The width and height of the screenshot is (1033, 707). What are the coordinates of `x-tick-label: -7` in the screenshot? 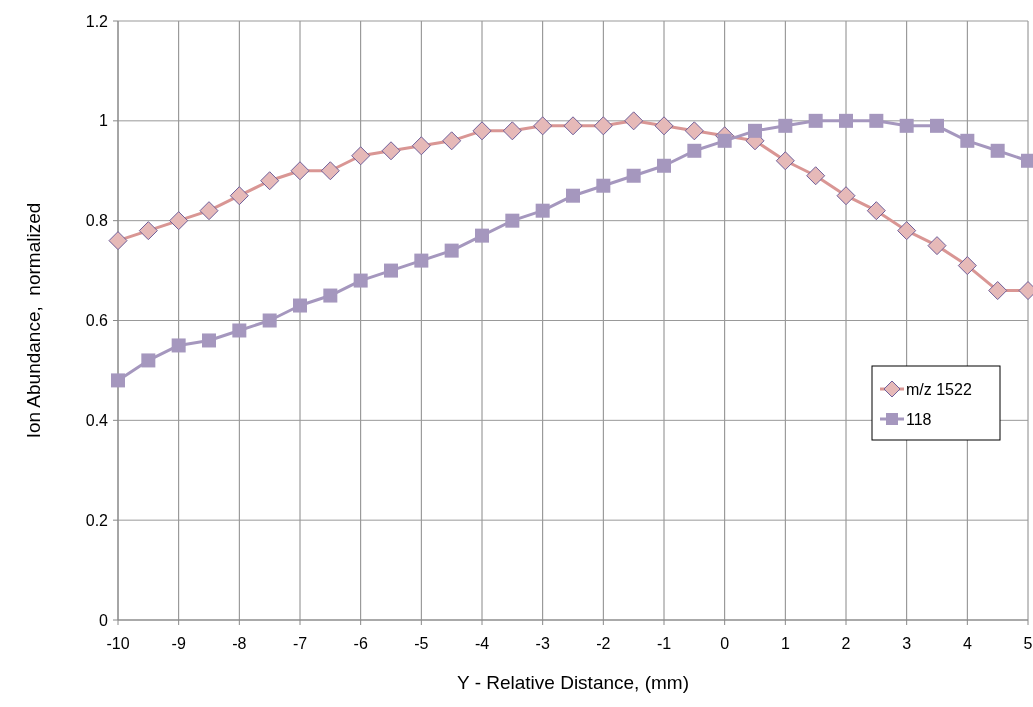 It's located at (300, 643).